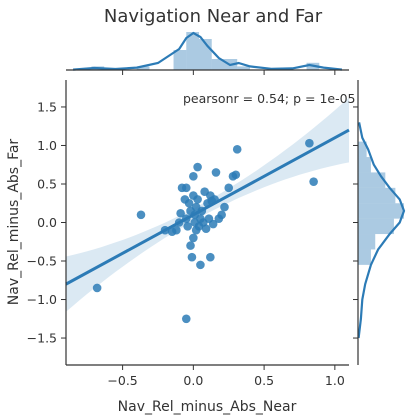 Image resolution: width=420 pixels, height=420 pixels. I want to click on y-marginal-ticks, so click(355, 222).